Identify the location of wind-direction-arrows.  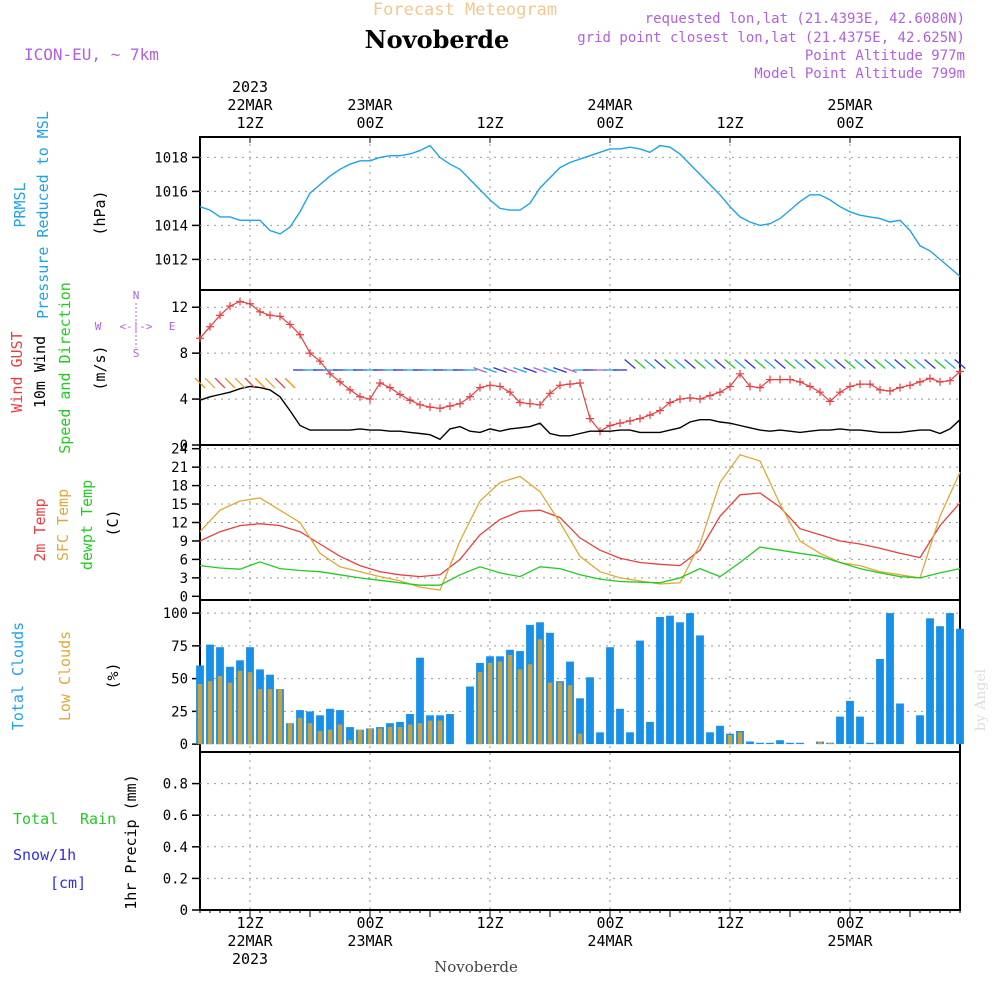
(580, 374).